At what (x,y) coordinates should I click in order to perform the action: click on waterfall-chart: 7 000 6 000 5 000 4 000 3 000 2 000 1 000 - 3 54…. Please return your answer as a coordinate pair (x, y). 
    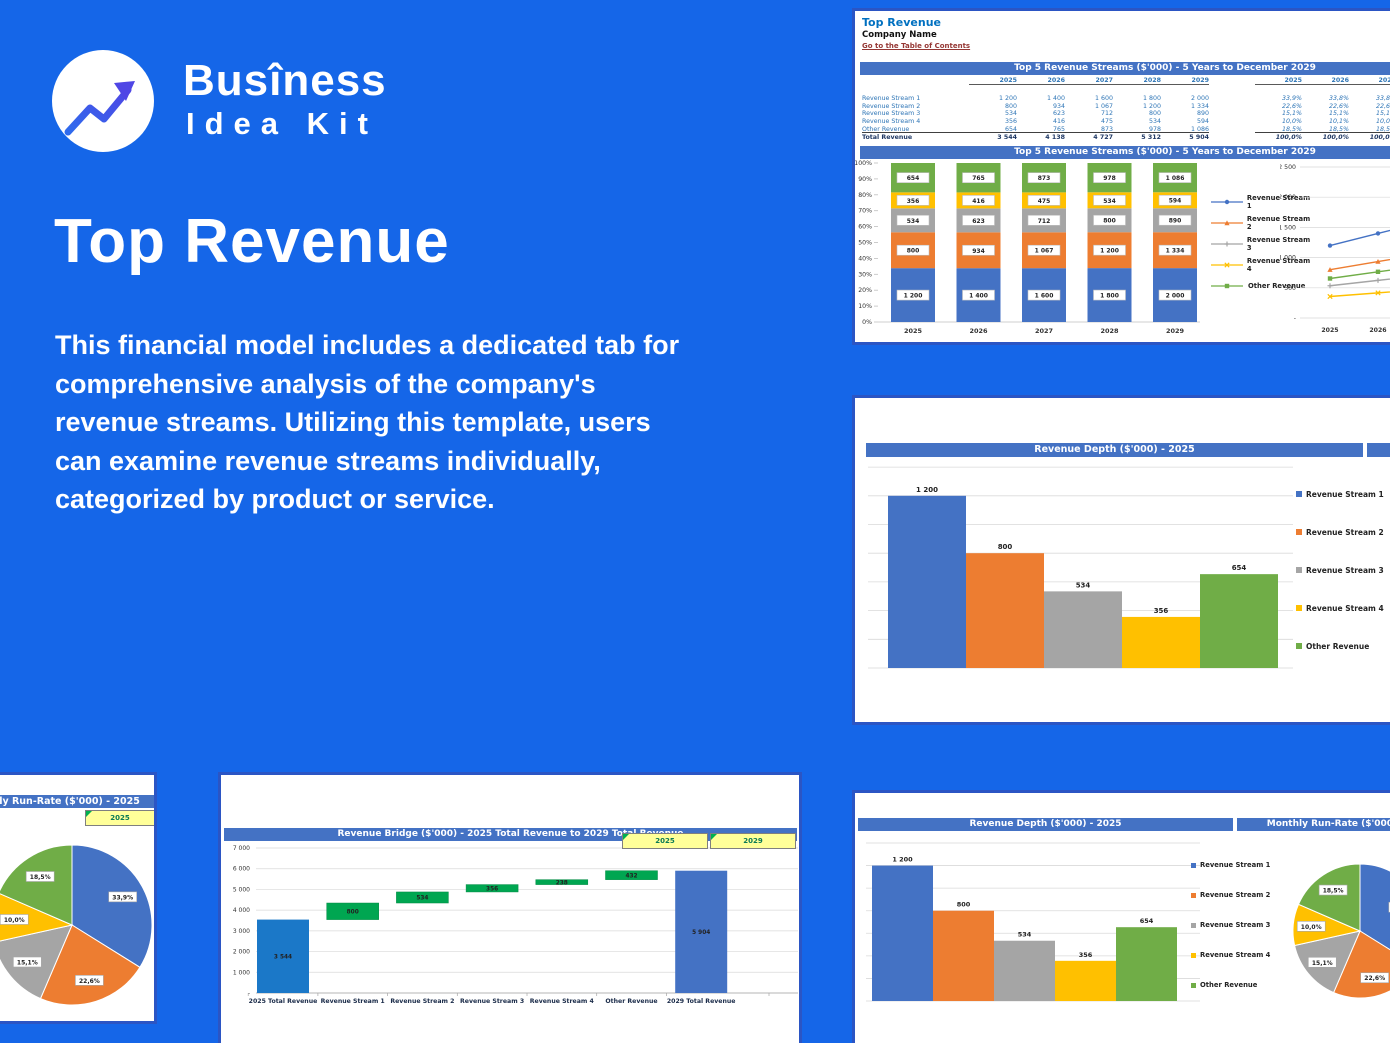
    Looking at the image, I should click on (515, 925).